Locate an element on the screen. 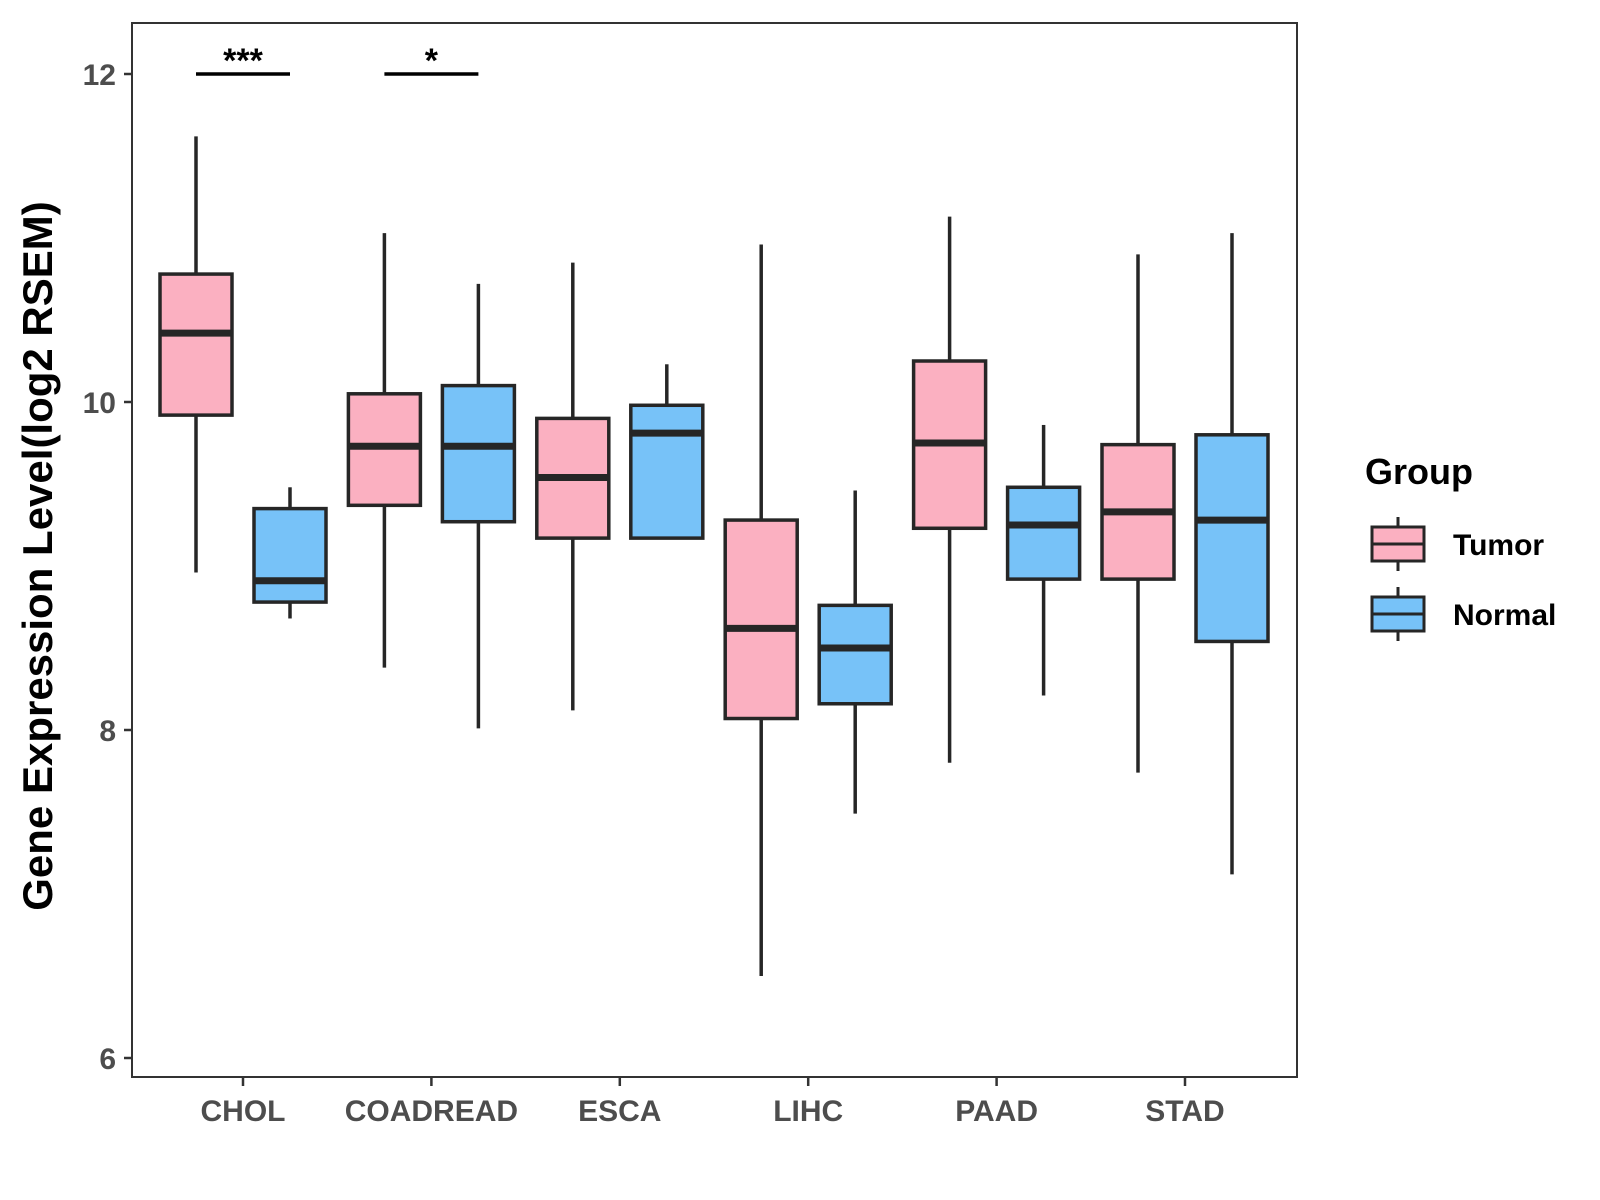 The image size is (1600, 1200). box-normal-lihc is located at coordinates (855, 652).